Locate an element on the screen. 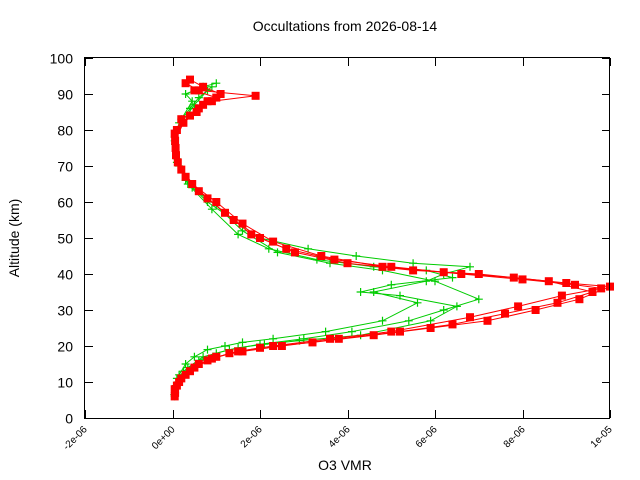 Image resolution: width=640 pixels, height=480 pixels. y-axis-label: Altitude (km) is located at coordinates (14, 238).